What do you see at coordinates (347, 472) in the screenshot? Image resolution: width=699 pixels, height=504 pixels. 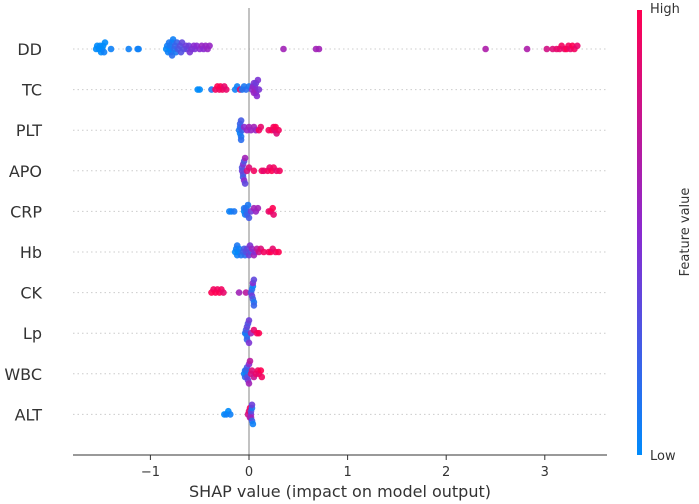 I see `x-tick-label: 1` at bounding box center [347, 472].